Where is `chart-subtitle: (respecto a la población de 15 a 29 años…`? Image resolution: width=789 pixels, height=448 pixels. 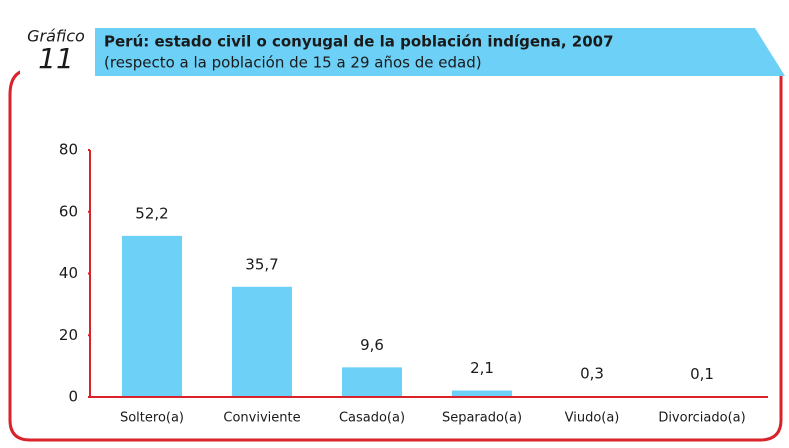 chart-subtitle: (respecto a la población de 15 a 29 años… is located at coordinates (293, 63).